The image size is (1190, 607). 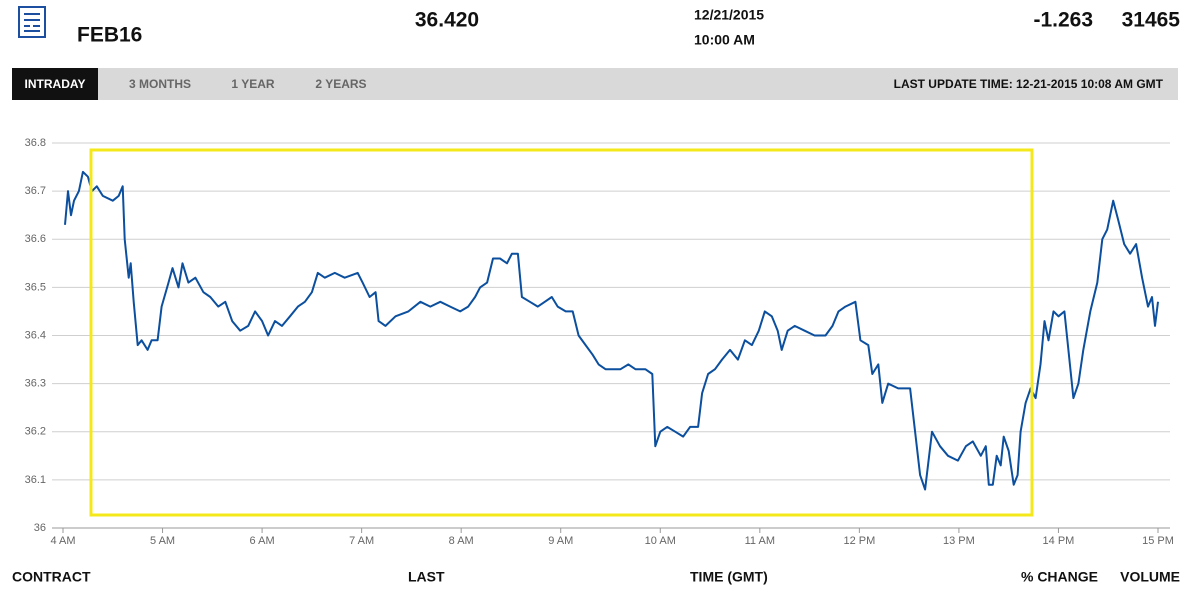 I want to click on tab-bar, so click(x=595, y=84).